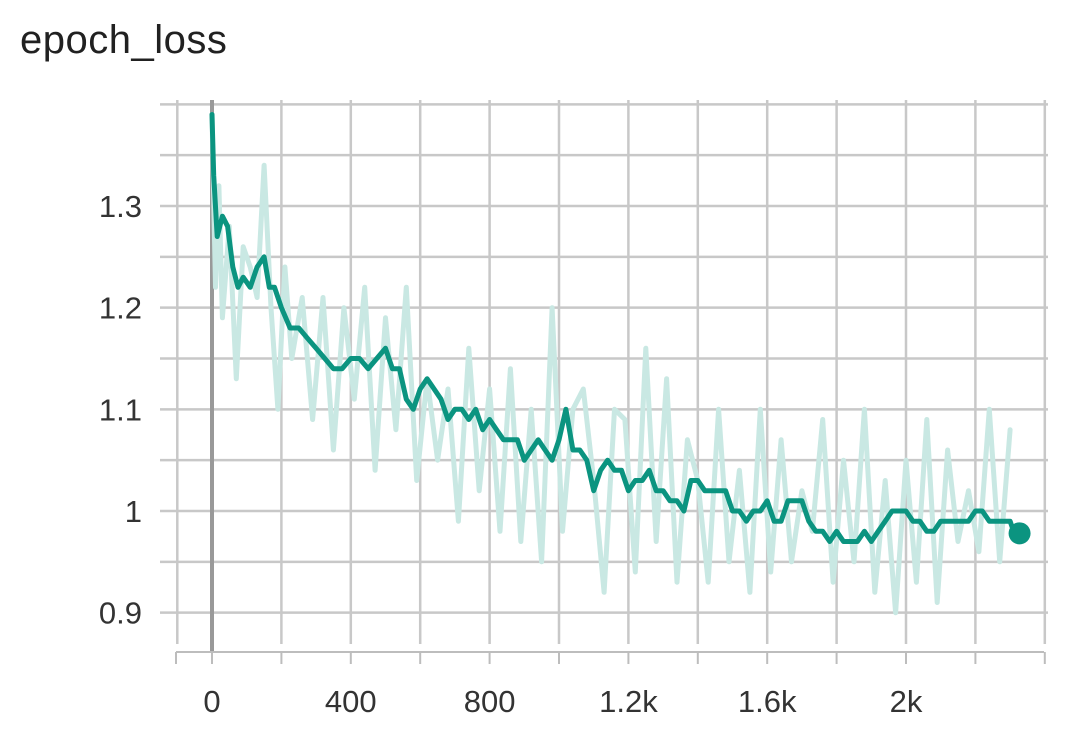 The width and height of the screenshot is (1070, 736). Describe the element at coordinates (120, 308) in the screenshot. I see `y-tick-label: 1.2` at that location.